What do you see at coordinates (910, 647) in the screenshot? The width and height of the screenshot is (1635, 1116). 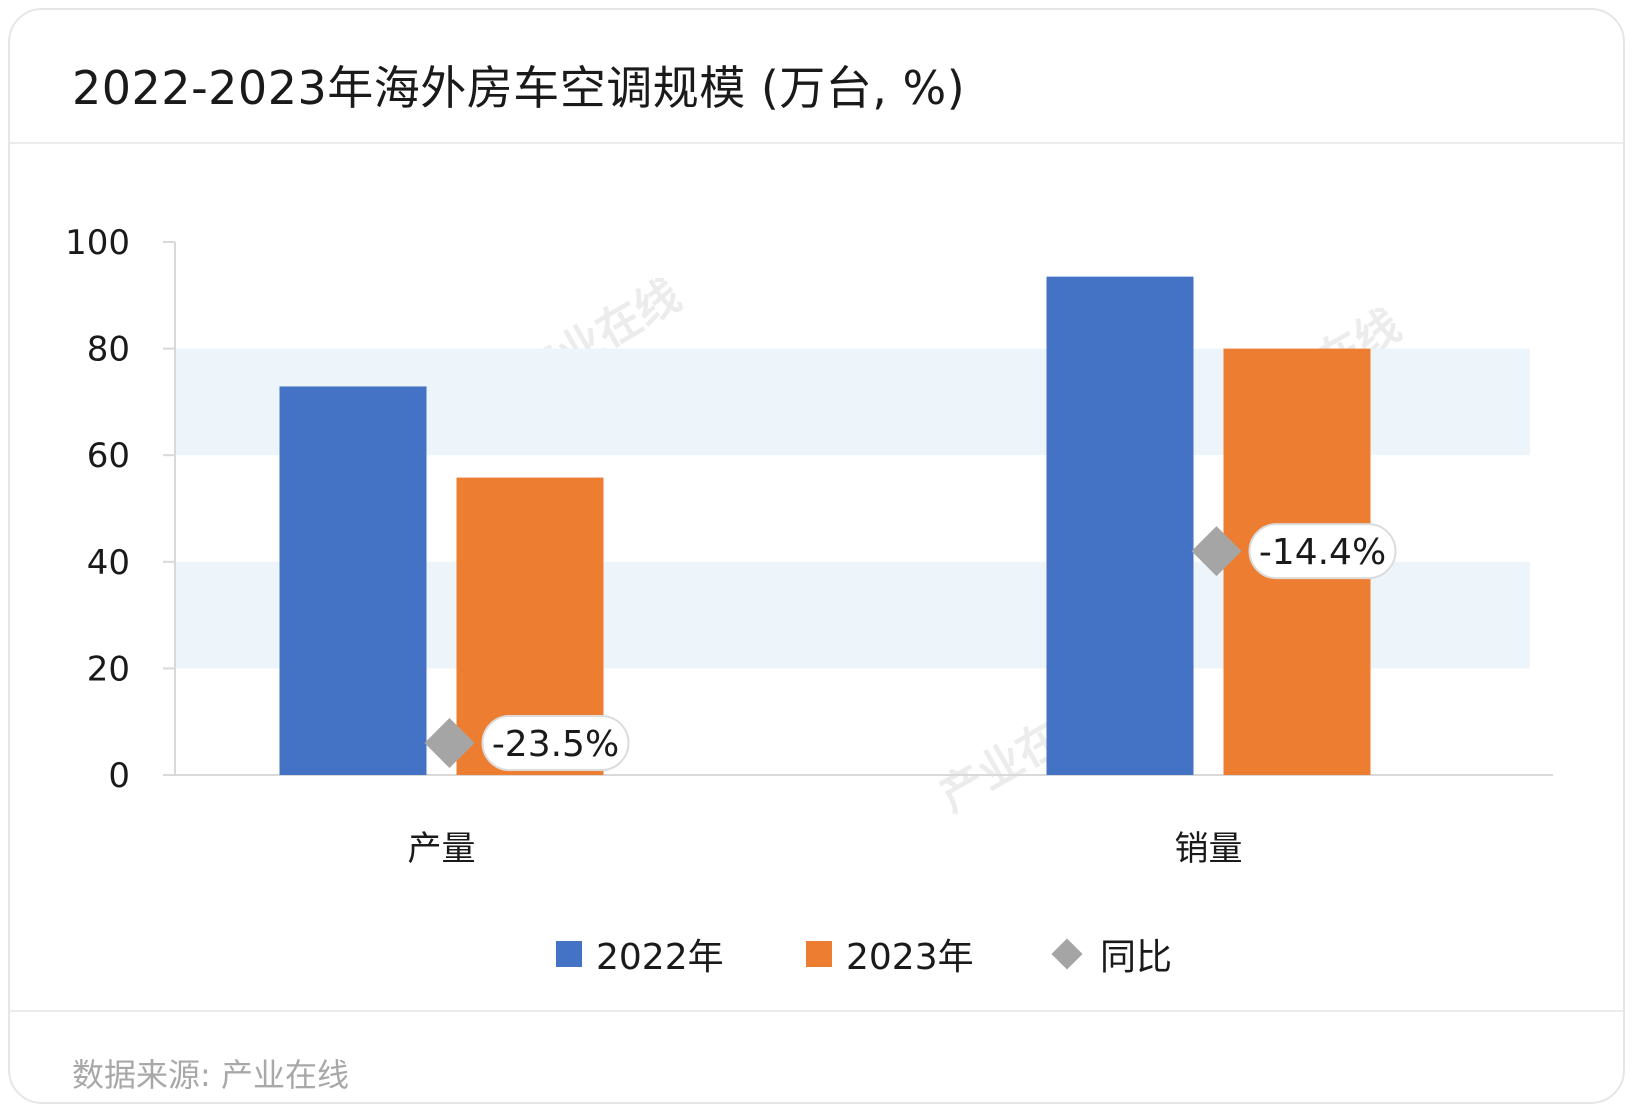 I see `yoy-overlay: -23.5% -14.4%` at bounding box center [910, 647].